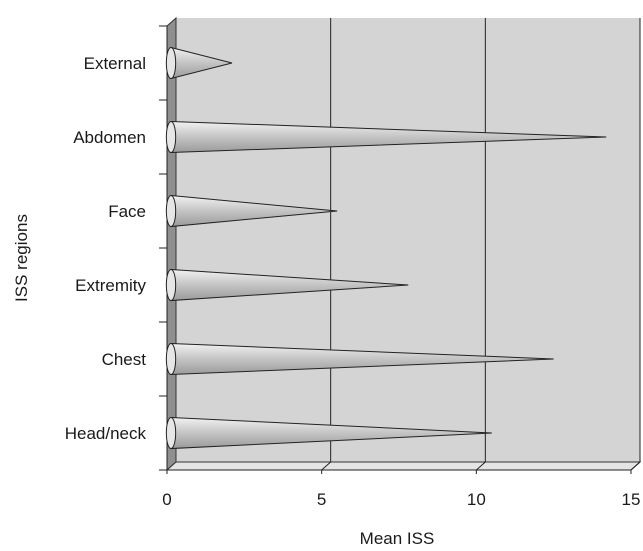  Describe the element at coordinates (321, 499) in the screenshot. I see `x-tick-label: 5` at that location.